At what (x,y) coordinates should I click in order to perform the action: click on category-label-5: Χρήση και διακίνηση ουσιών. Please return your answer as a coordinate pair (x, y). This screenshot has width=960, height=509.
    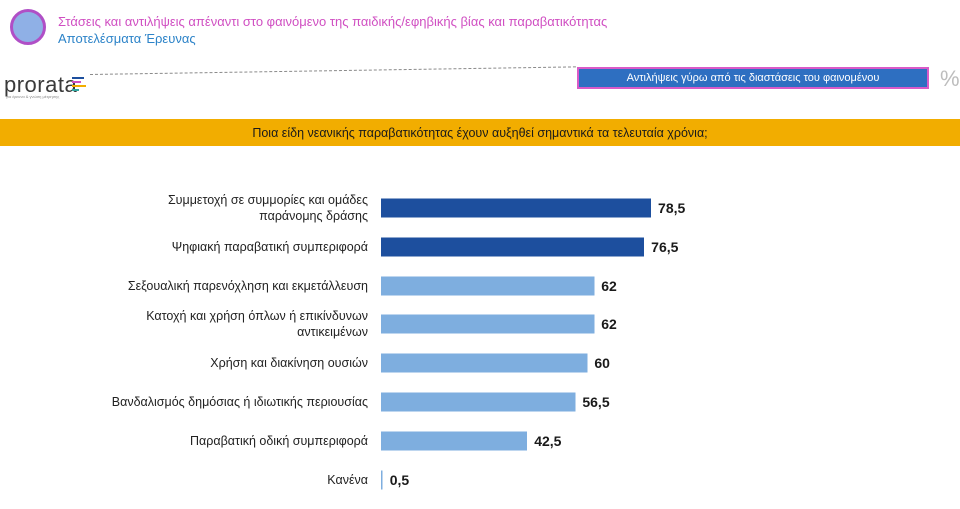
    Looking at the image, I should click on (218, 363).